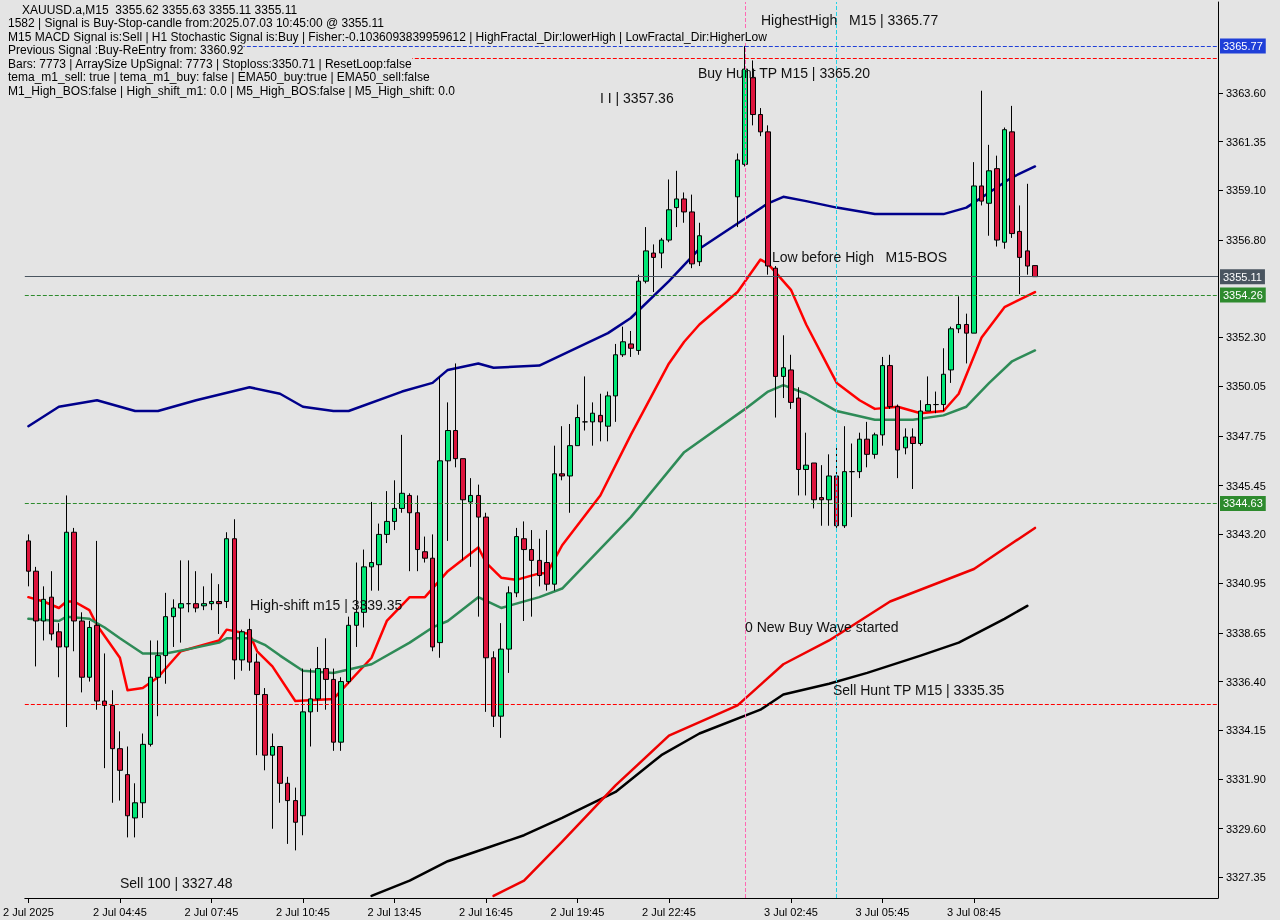  Describe the element at coordinates (1243, 45) in the screenshot. I see `ref-line-label: 3365.77` at that location.